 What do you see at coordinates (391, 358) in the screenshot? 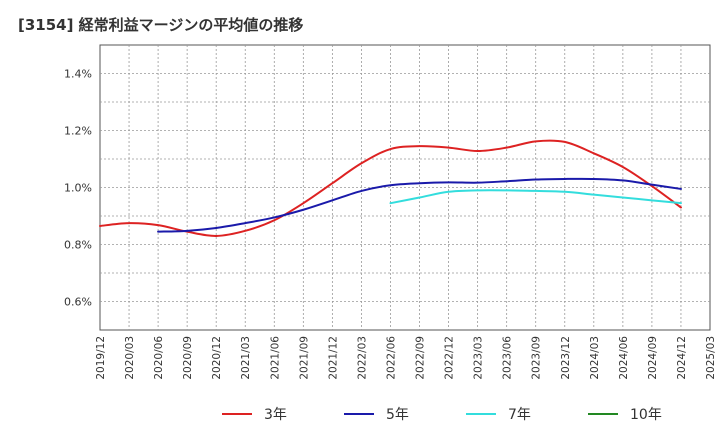
I see `x-tick-label: 2022/06` at bounding box center [391, 358].